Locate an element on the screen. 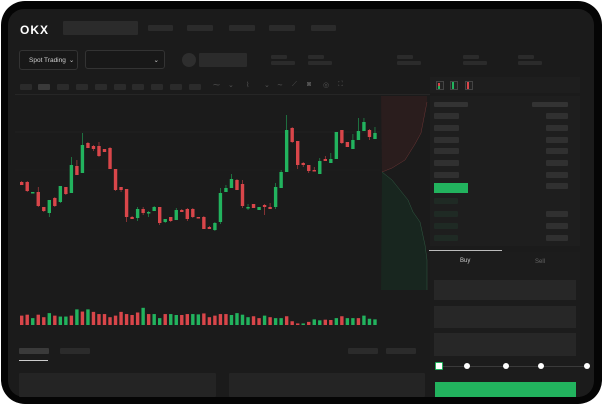  pair-selector: ⌄ is located at coordinates (125, 59).